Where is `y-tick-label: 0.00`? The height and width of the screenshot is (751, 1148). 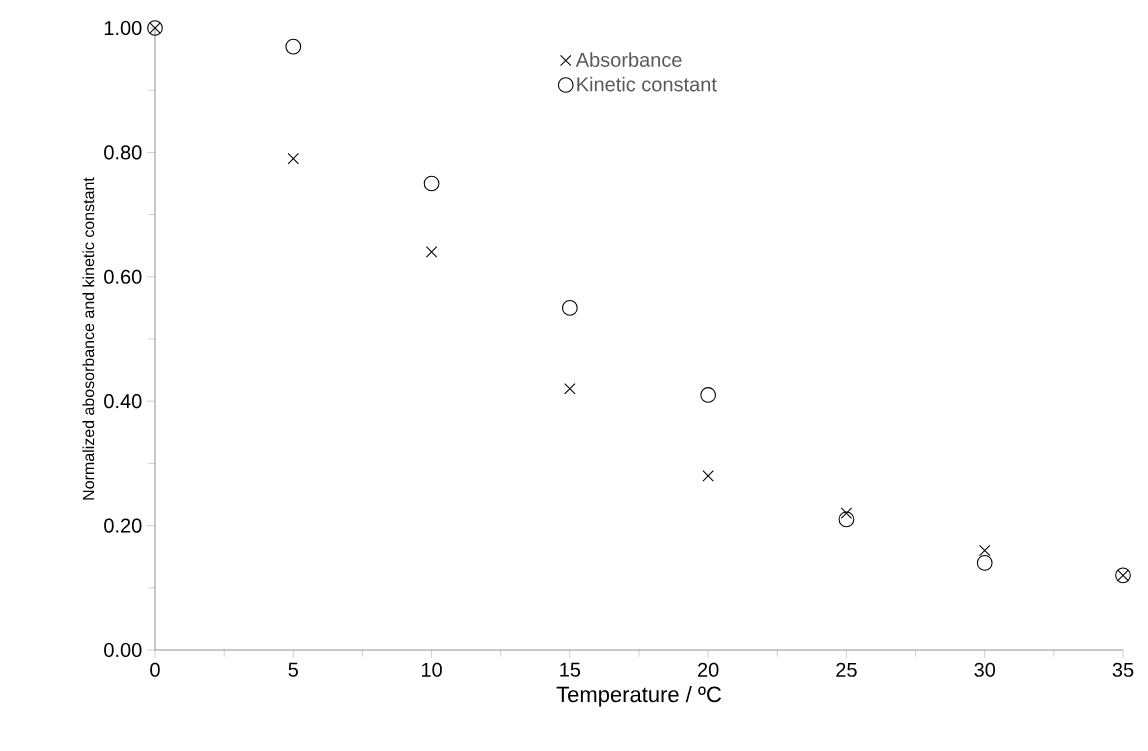
y-tick-label: 0.00 is located at coordinates (123, 650).